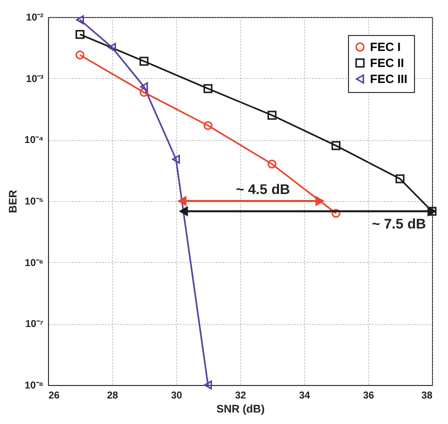  What do you see at coordinates (112, 396) in the screenshot?
I see `x-tick-label: 28` at bounding box center [112, 396].